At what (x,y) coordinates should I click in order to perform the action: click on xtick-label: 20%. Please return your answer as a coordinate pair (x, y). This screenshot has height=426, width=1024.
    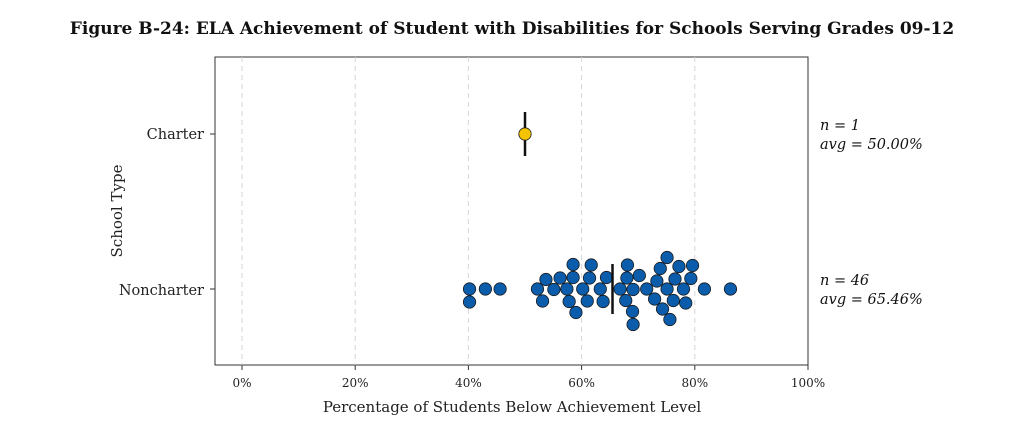
    Looking at the image, I should click on (355, 383).